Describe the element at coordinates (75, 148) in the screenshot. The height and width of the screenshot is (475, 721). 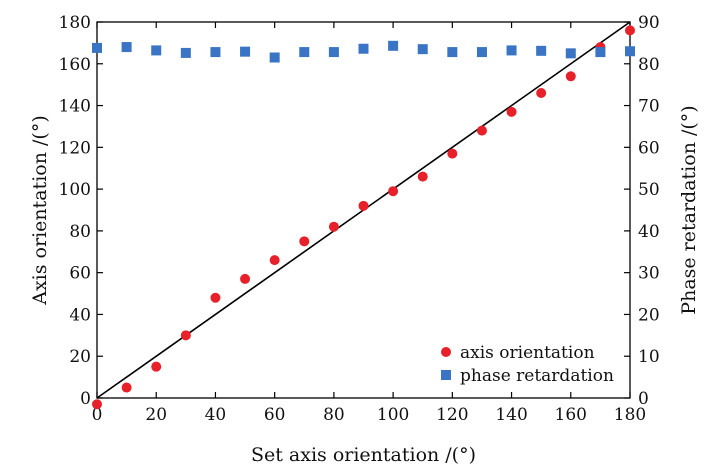
I see `y-left-tick-label-6: 120` at that location.